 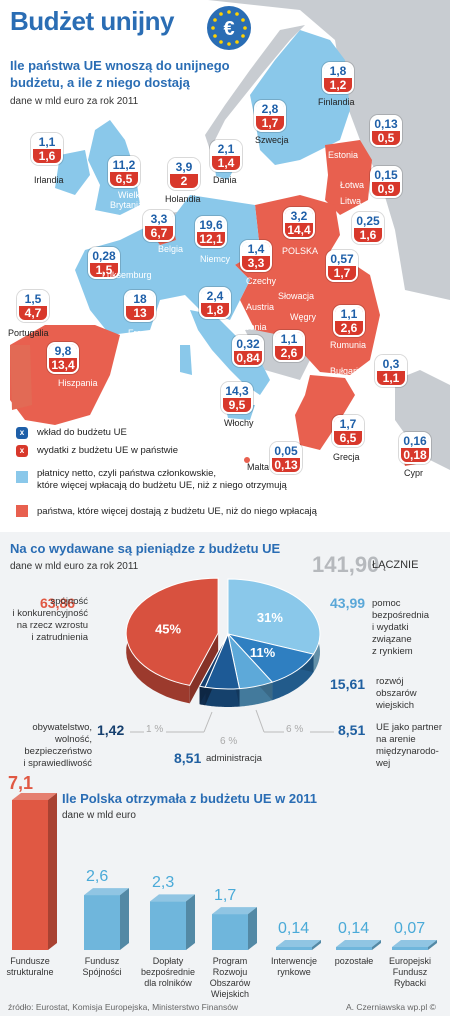 What do you see at coordinates (99, 815) in the screenshot?
I see `bar-subtitle: dane w mld euro` at bounding box center [99, 815].